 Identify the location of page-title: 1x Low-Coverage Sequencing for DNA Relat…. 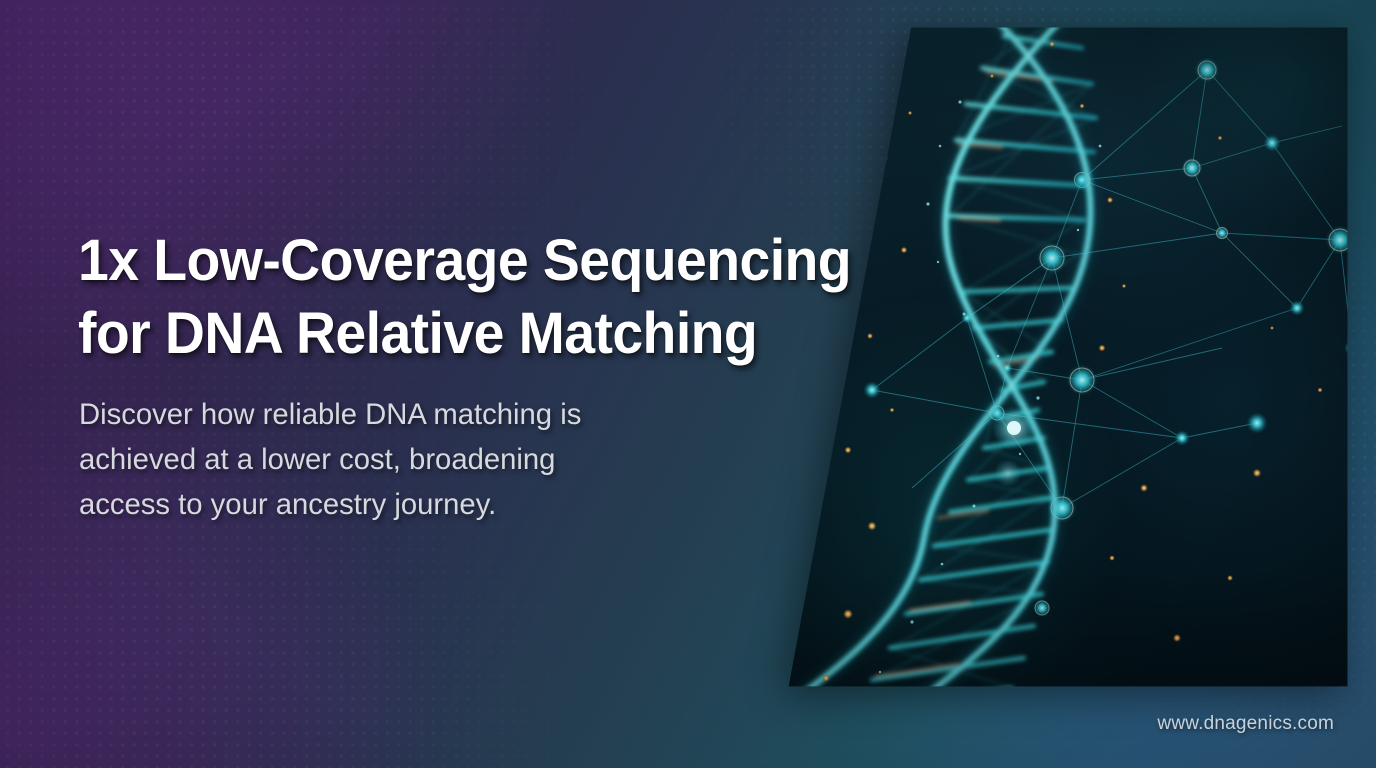
(465, 297).